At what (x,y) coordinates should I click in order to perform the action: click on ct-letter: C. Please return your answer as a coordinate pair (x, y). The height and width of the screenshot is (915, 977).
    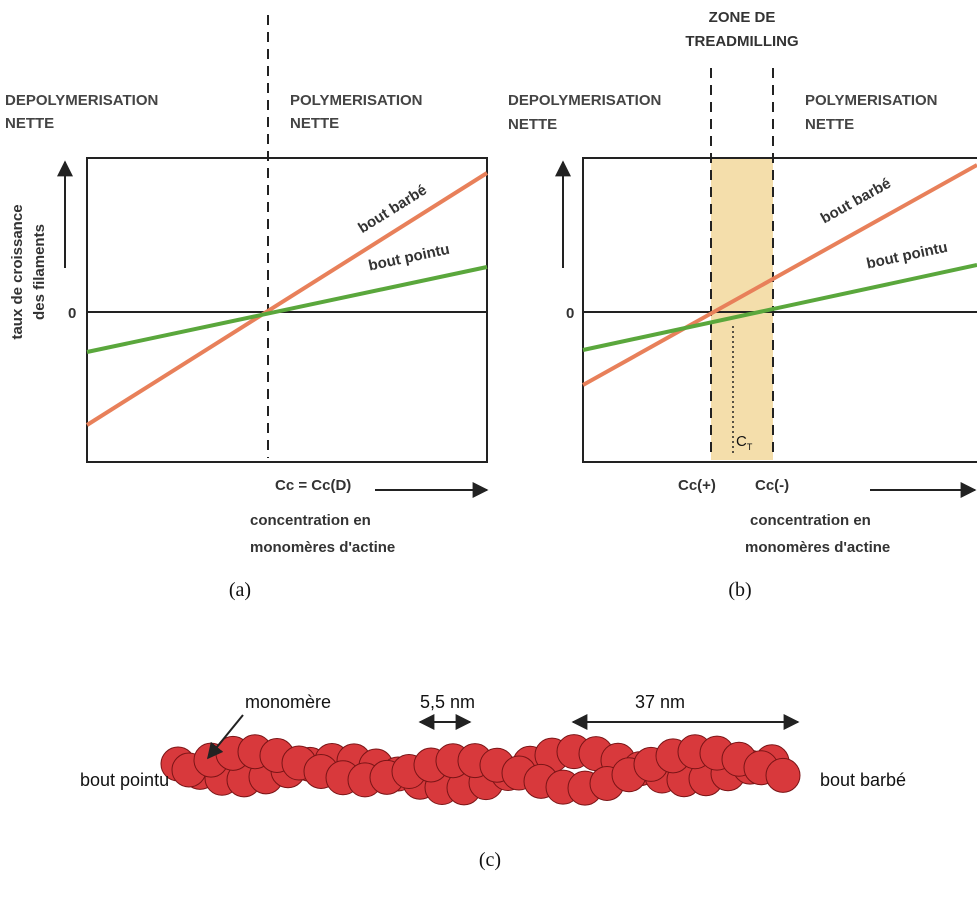
    Looking at the image, I should click on (741, 441).